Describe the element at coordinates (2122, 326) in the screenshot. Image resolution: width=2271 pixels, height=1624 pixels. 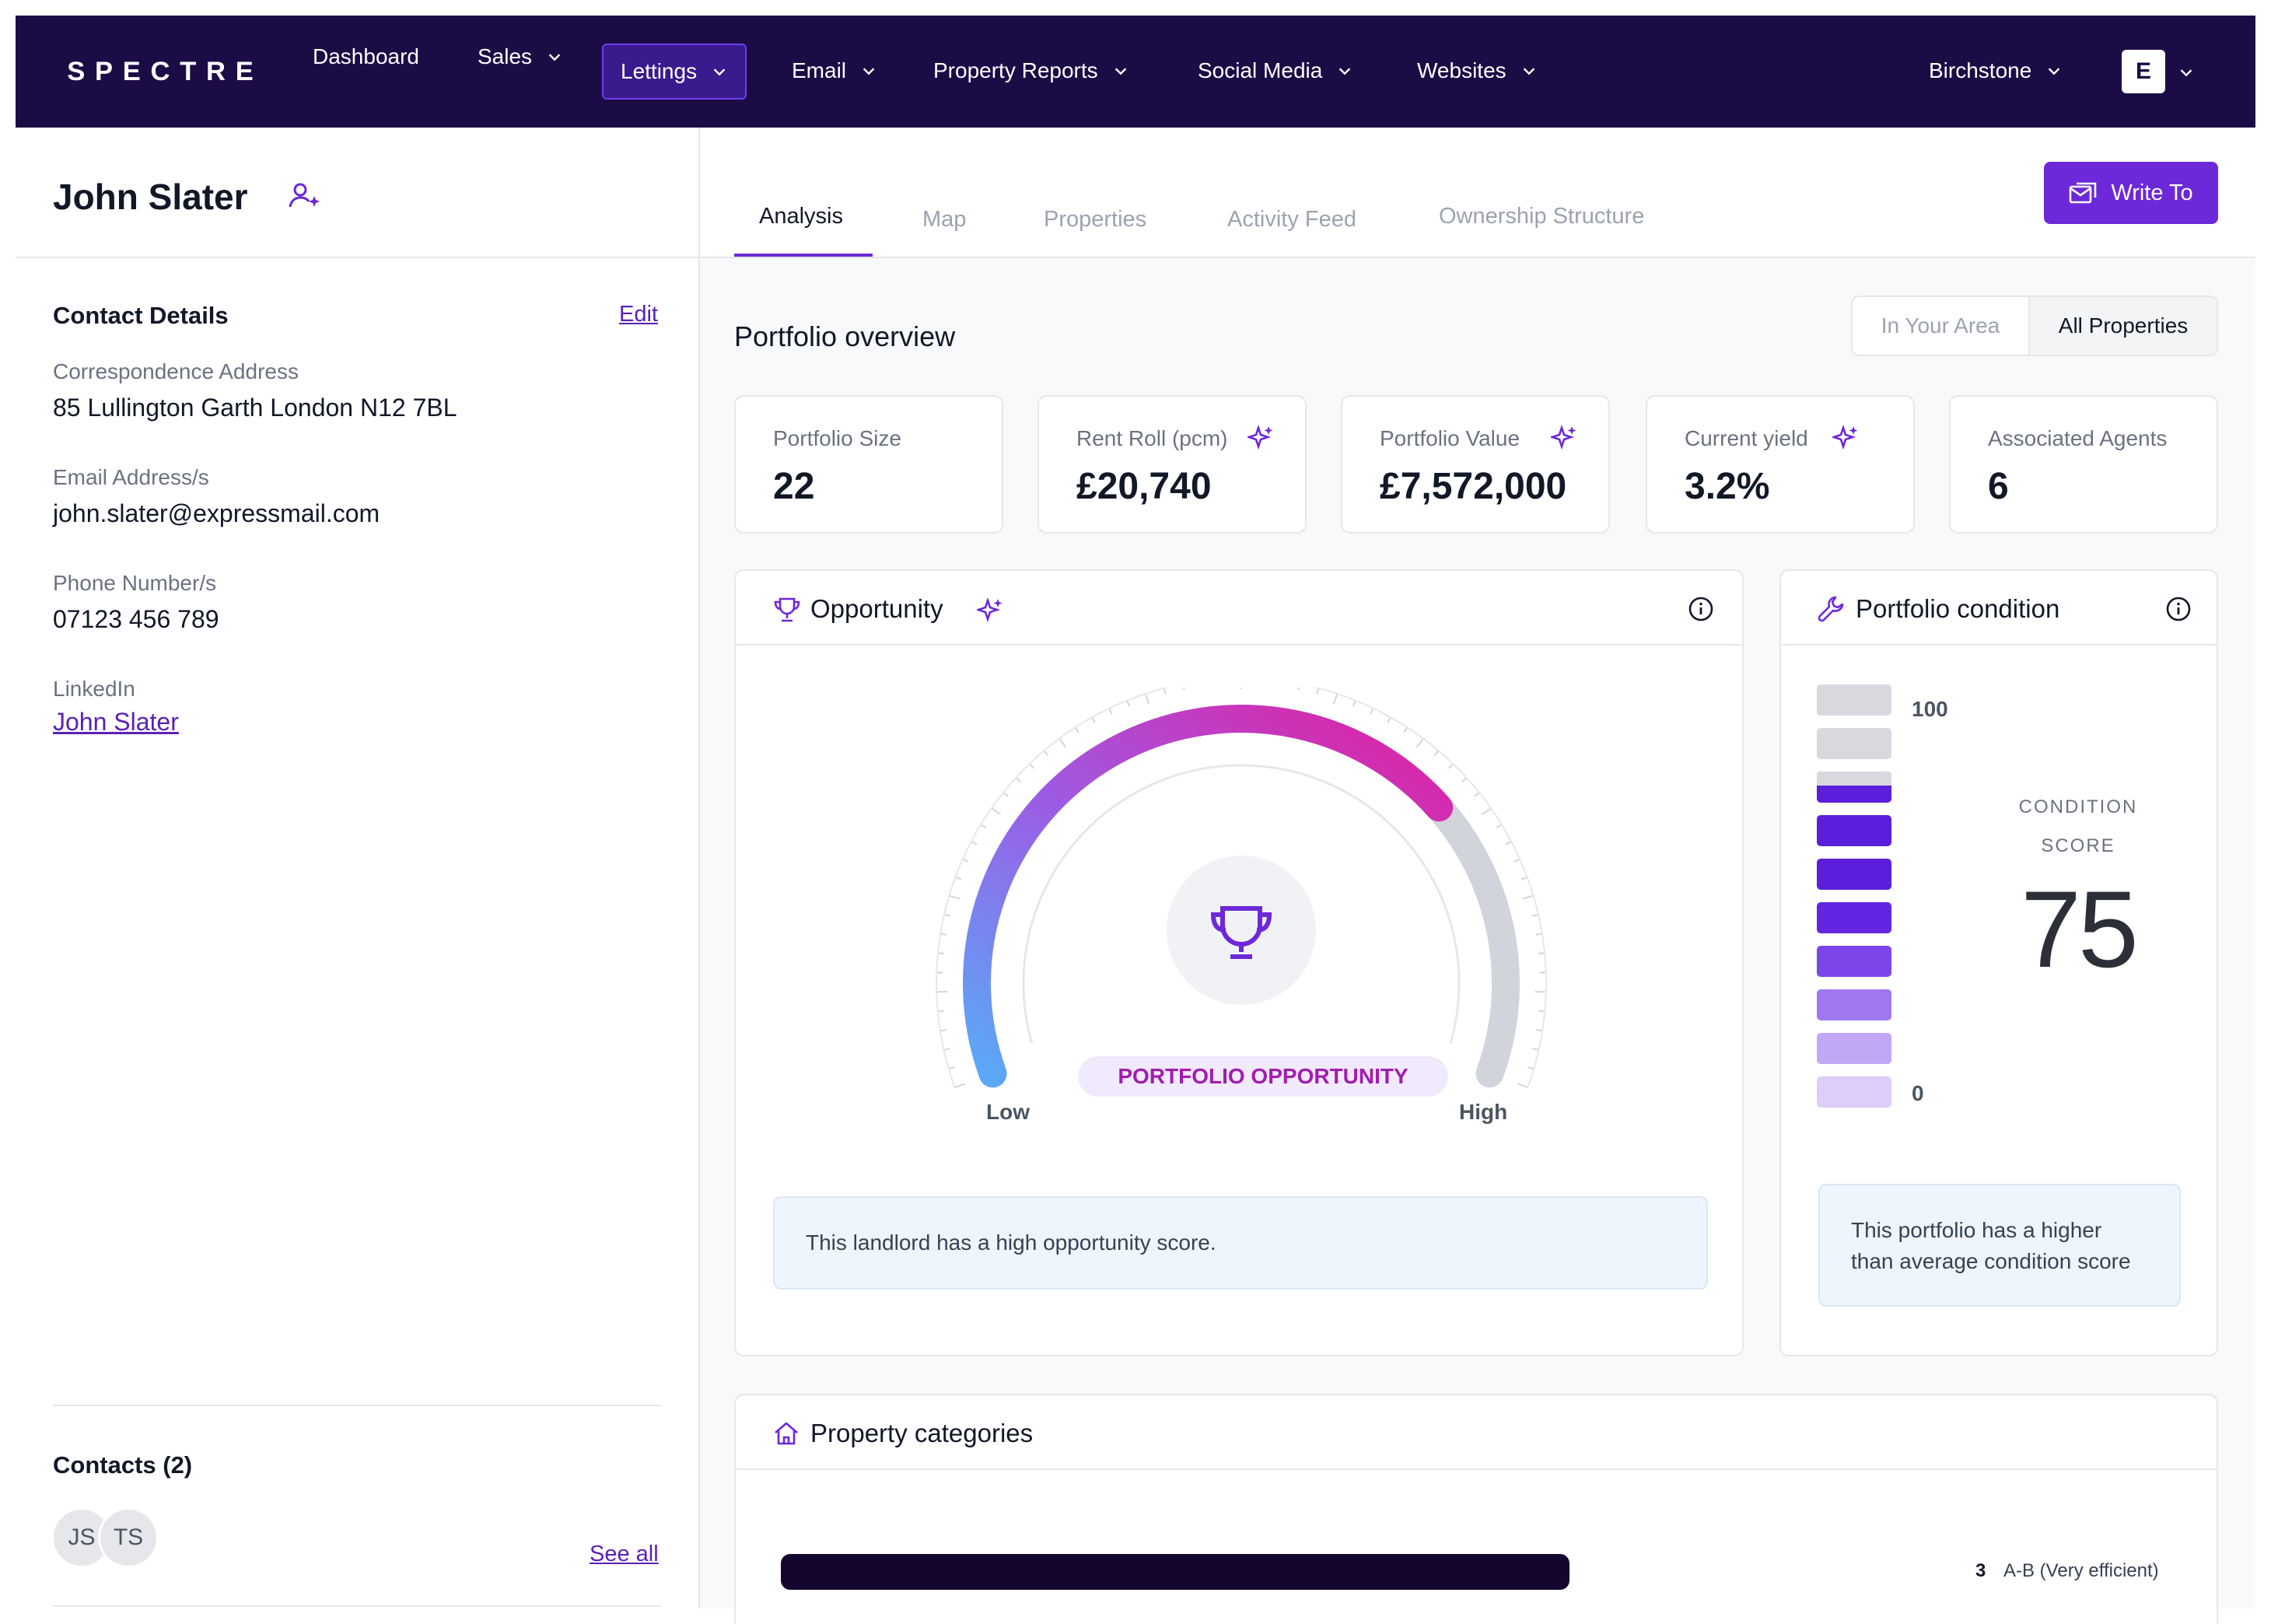
I see `toggle-all-properties: All Properties` at that location.